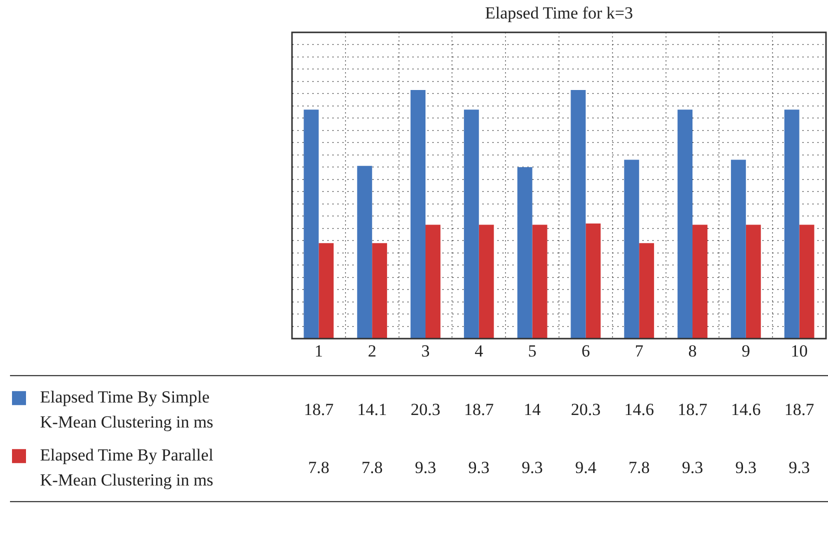 The height and width of the screenshot is (535, 828). I want to click on x-tick-label: 9, so click(746, 350).